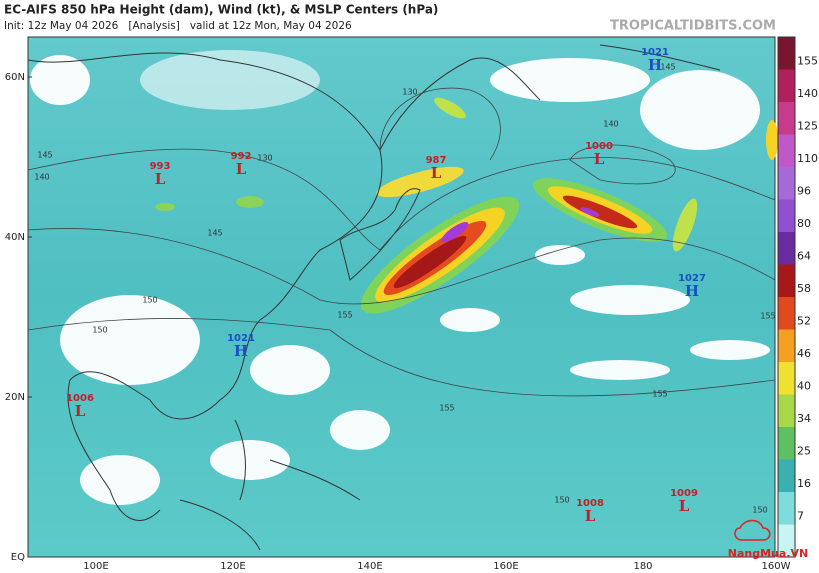  I want to click on colorbar-tick-label: 155, so click(807, 60).